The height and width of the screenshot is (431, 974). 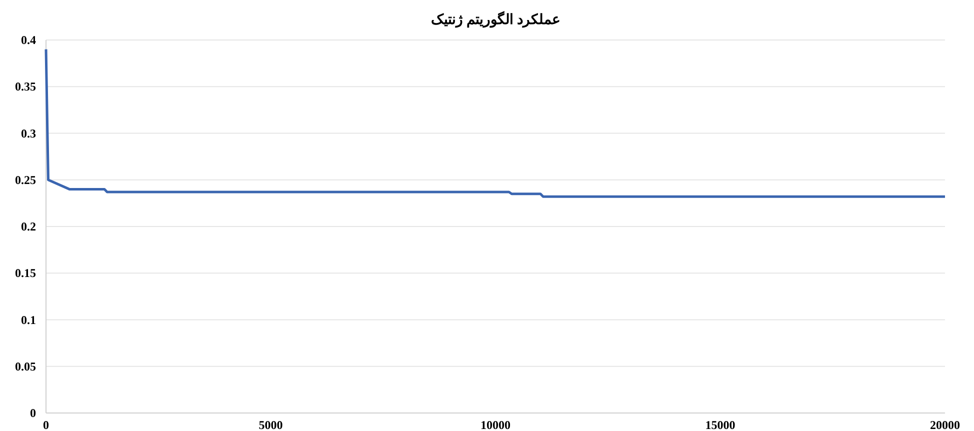 I want to click on y-tick-label: 0.15, so click(x=25, y=273).